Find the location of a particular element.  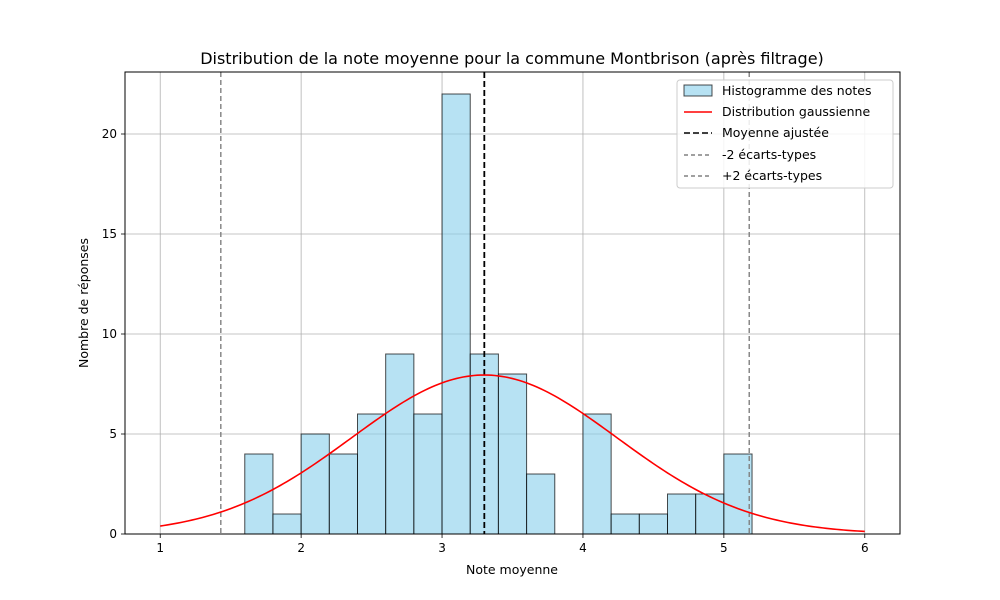

y-tick-label: 20 is located at coordinates (109, 134).